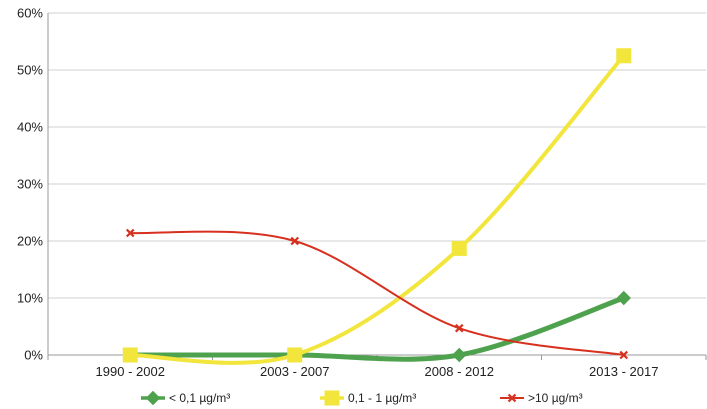 The height and width of the screenshot is (409, 707). Describe the element at coordinates (623, 371) in the screenshot. I see `x-tick-label: 2013 - 2017` at that location.